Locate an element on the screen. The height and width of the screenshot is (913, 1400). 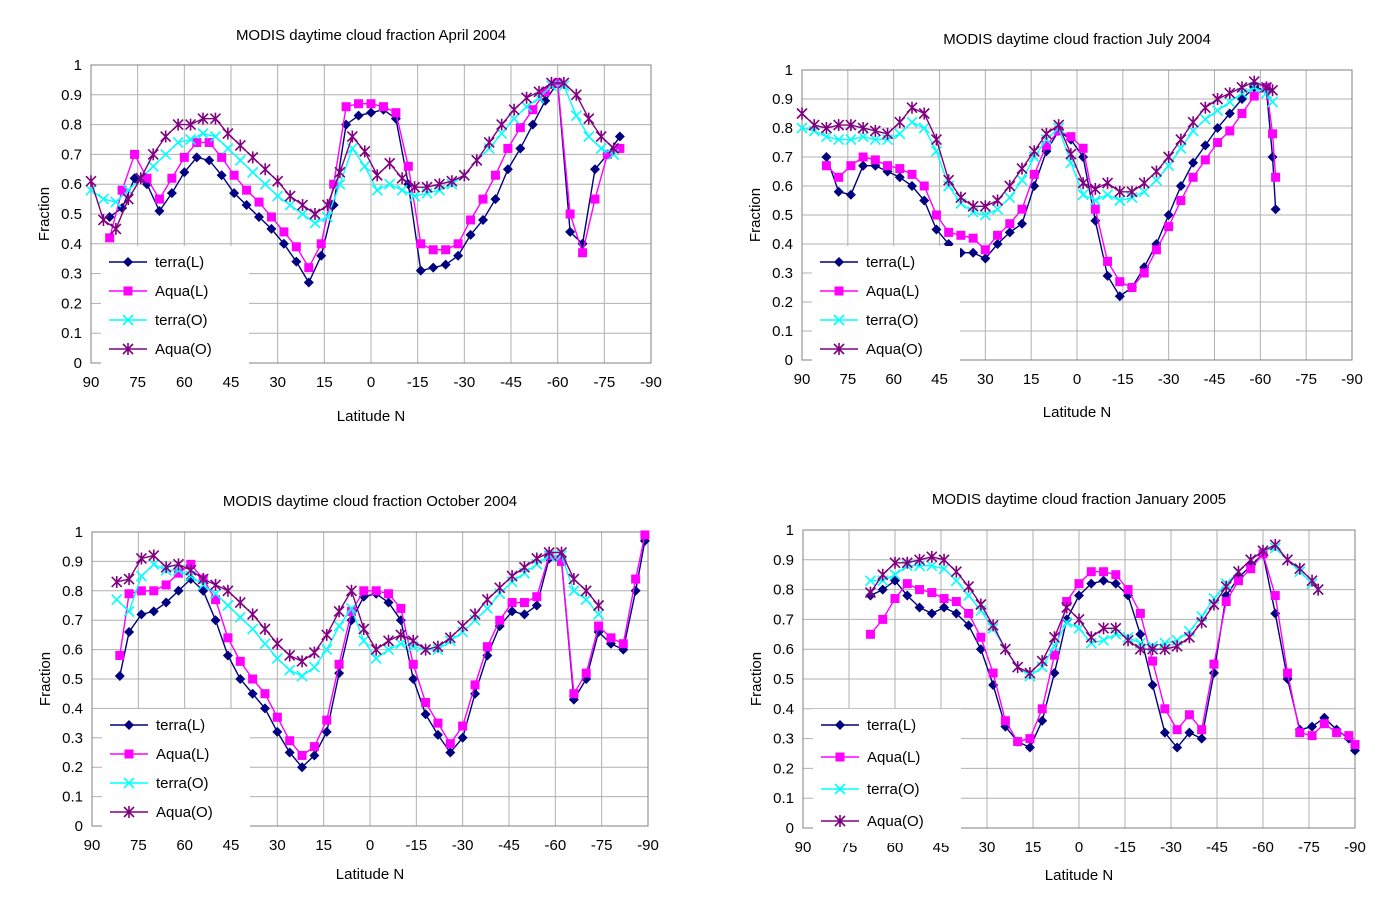
x-tick-label: -15 is located at coordinates (416, 845).